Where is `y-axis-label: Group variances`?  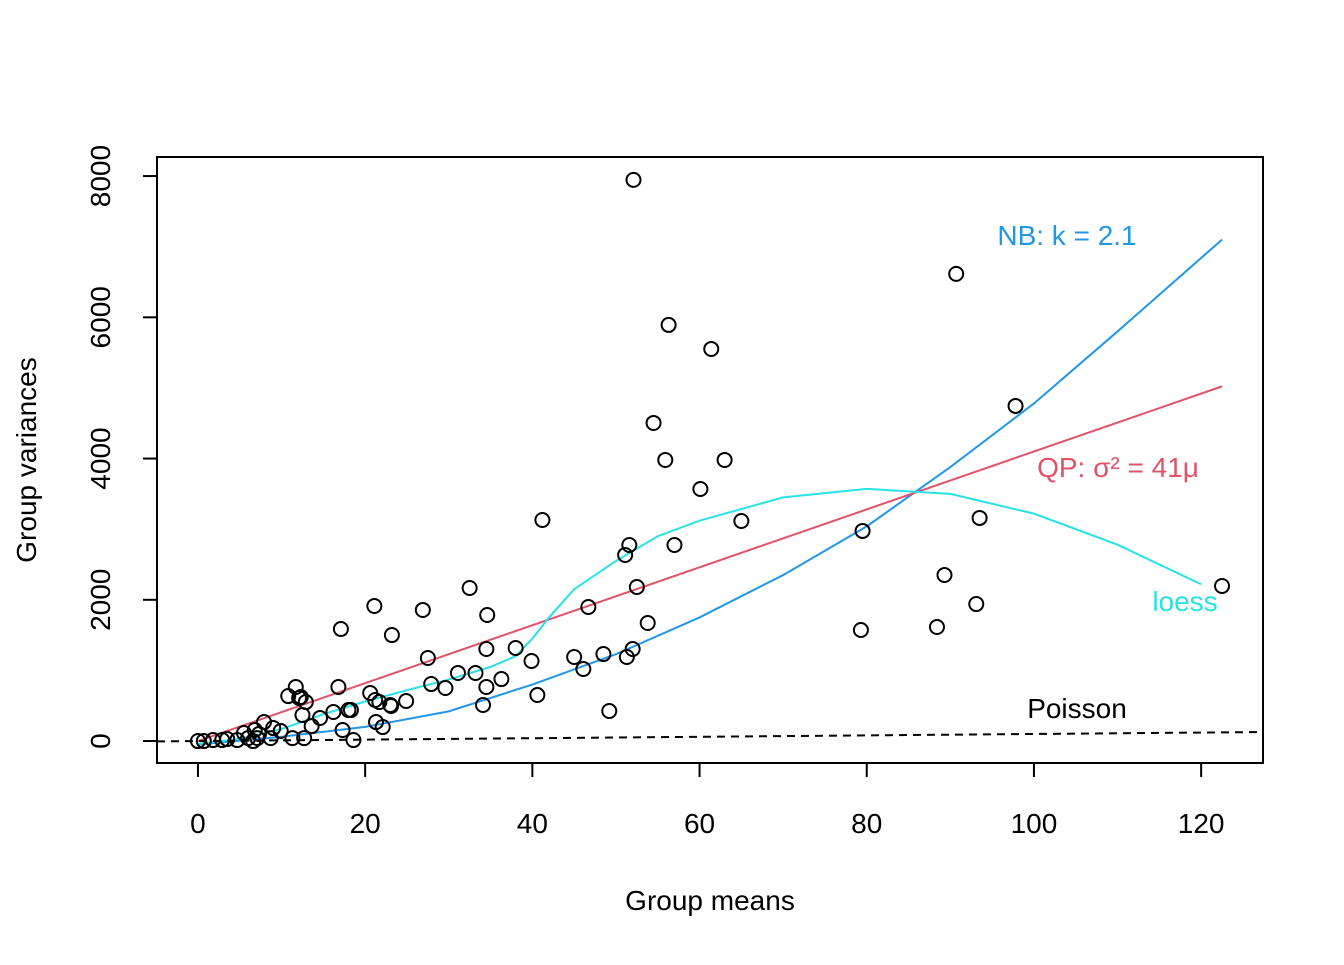
y-axis-label: Group variances is located at coordinates (26, 459).